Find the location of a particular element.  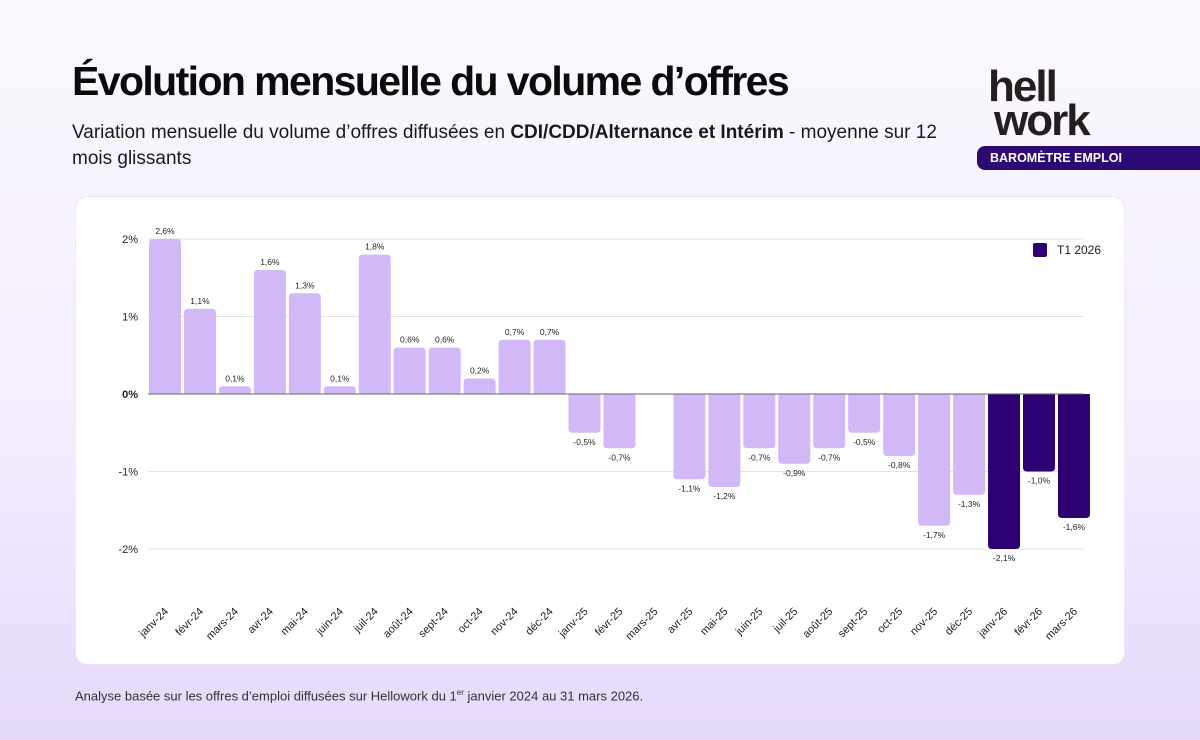

x-tick-label: sept-24 is located at coordinates (433, 623).